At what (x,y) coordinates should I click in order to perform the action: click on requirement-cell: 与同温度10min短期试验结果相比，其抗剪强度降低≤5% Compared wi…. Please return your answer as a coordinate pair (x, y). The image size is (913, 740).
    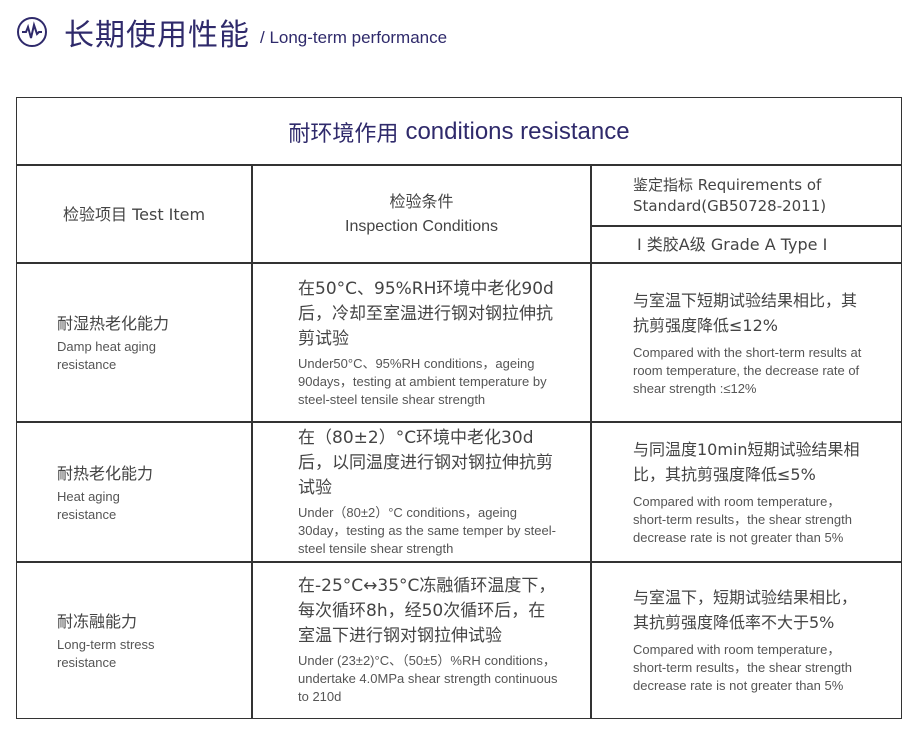
    Looking at the image, I should click on (746, 492).